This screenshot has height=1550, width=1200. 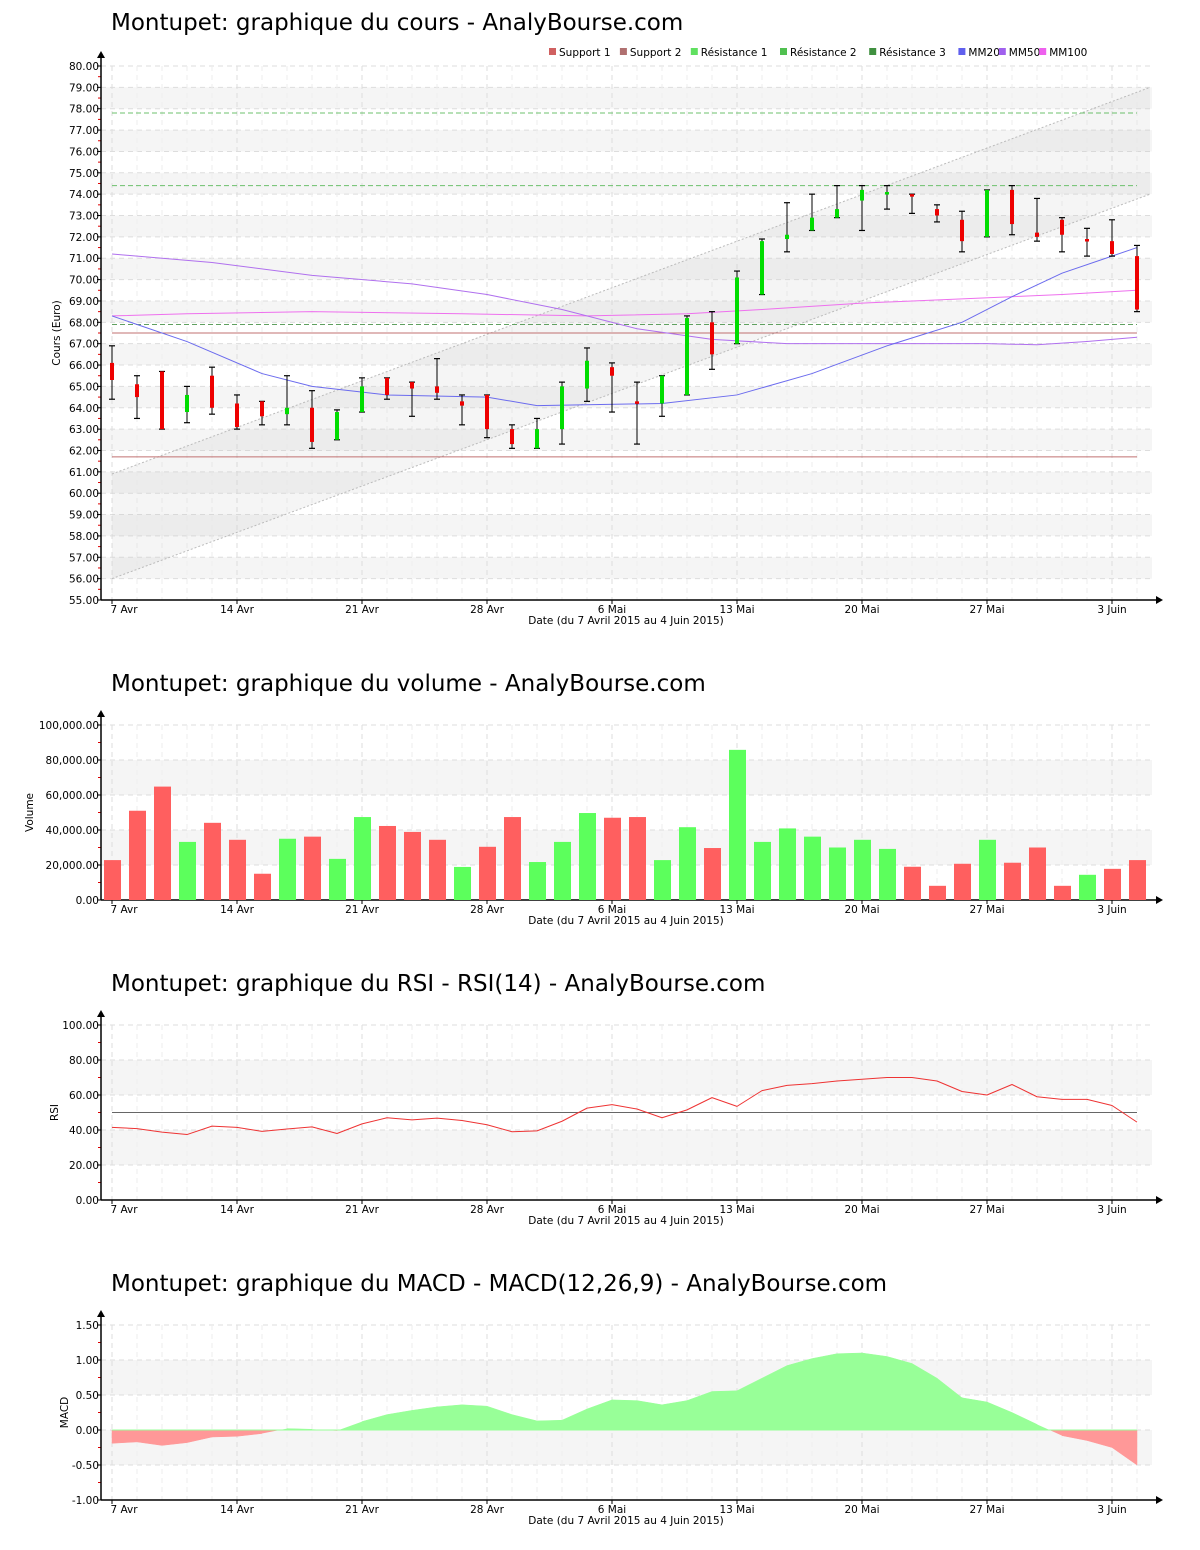 What do you see at coordinates (650, 53) in the screenshot?
I see `legend-item: Support 2` at bounding box center [650, 53].